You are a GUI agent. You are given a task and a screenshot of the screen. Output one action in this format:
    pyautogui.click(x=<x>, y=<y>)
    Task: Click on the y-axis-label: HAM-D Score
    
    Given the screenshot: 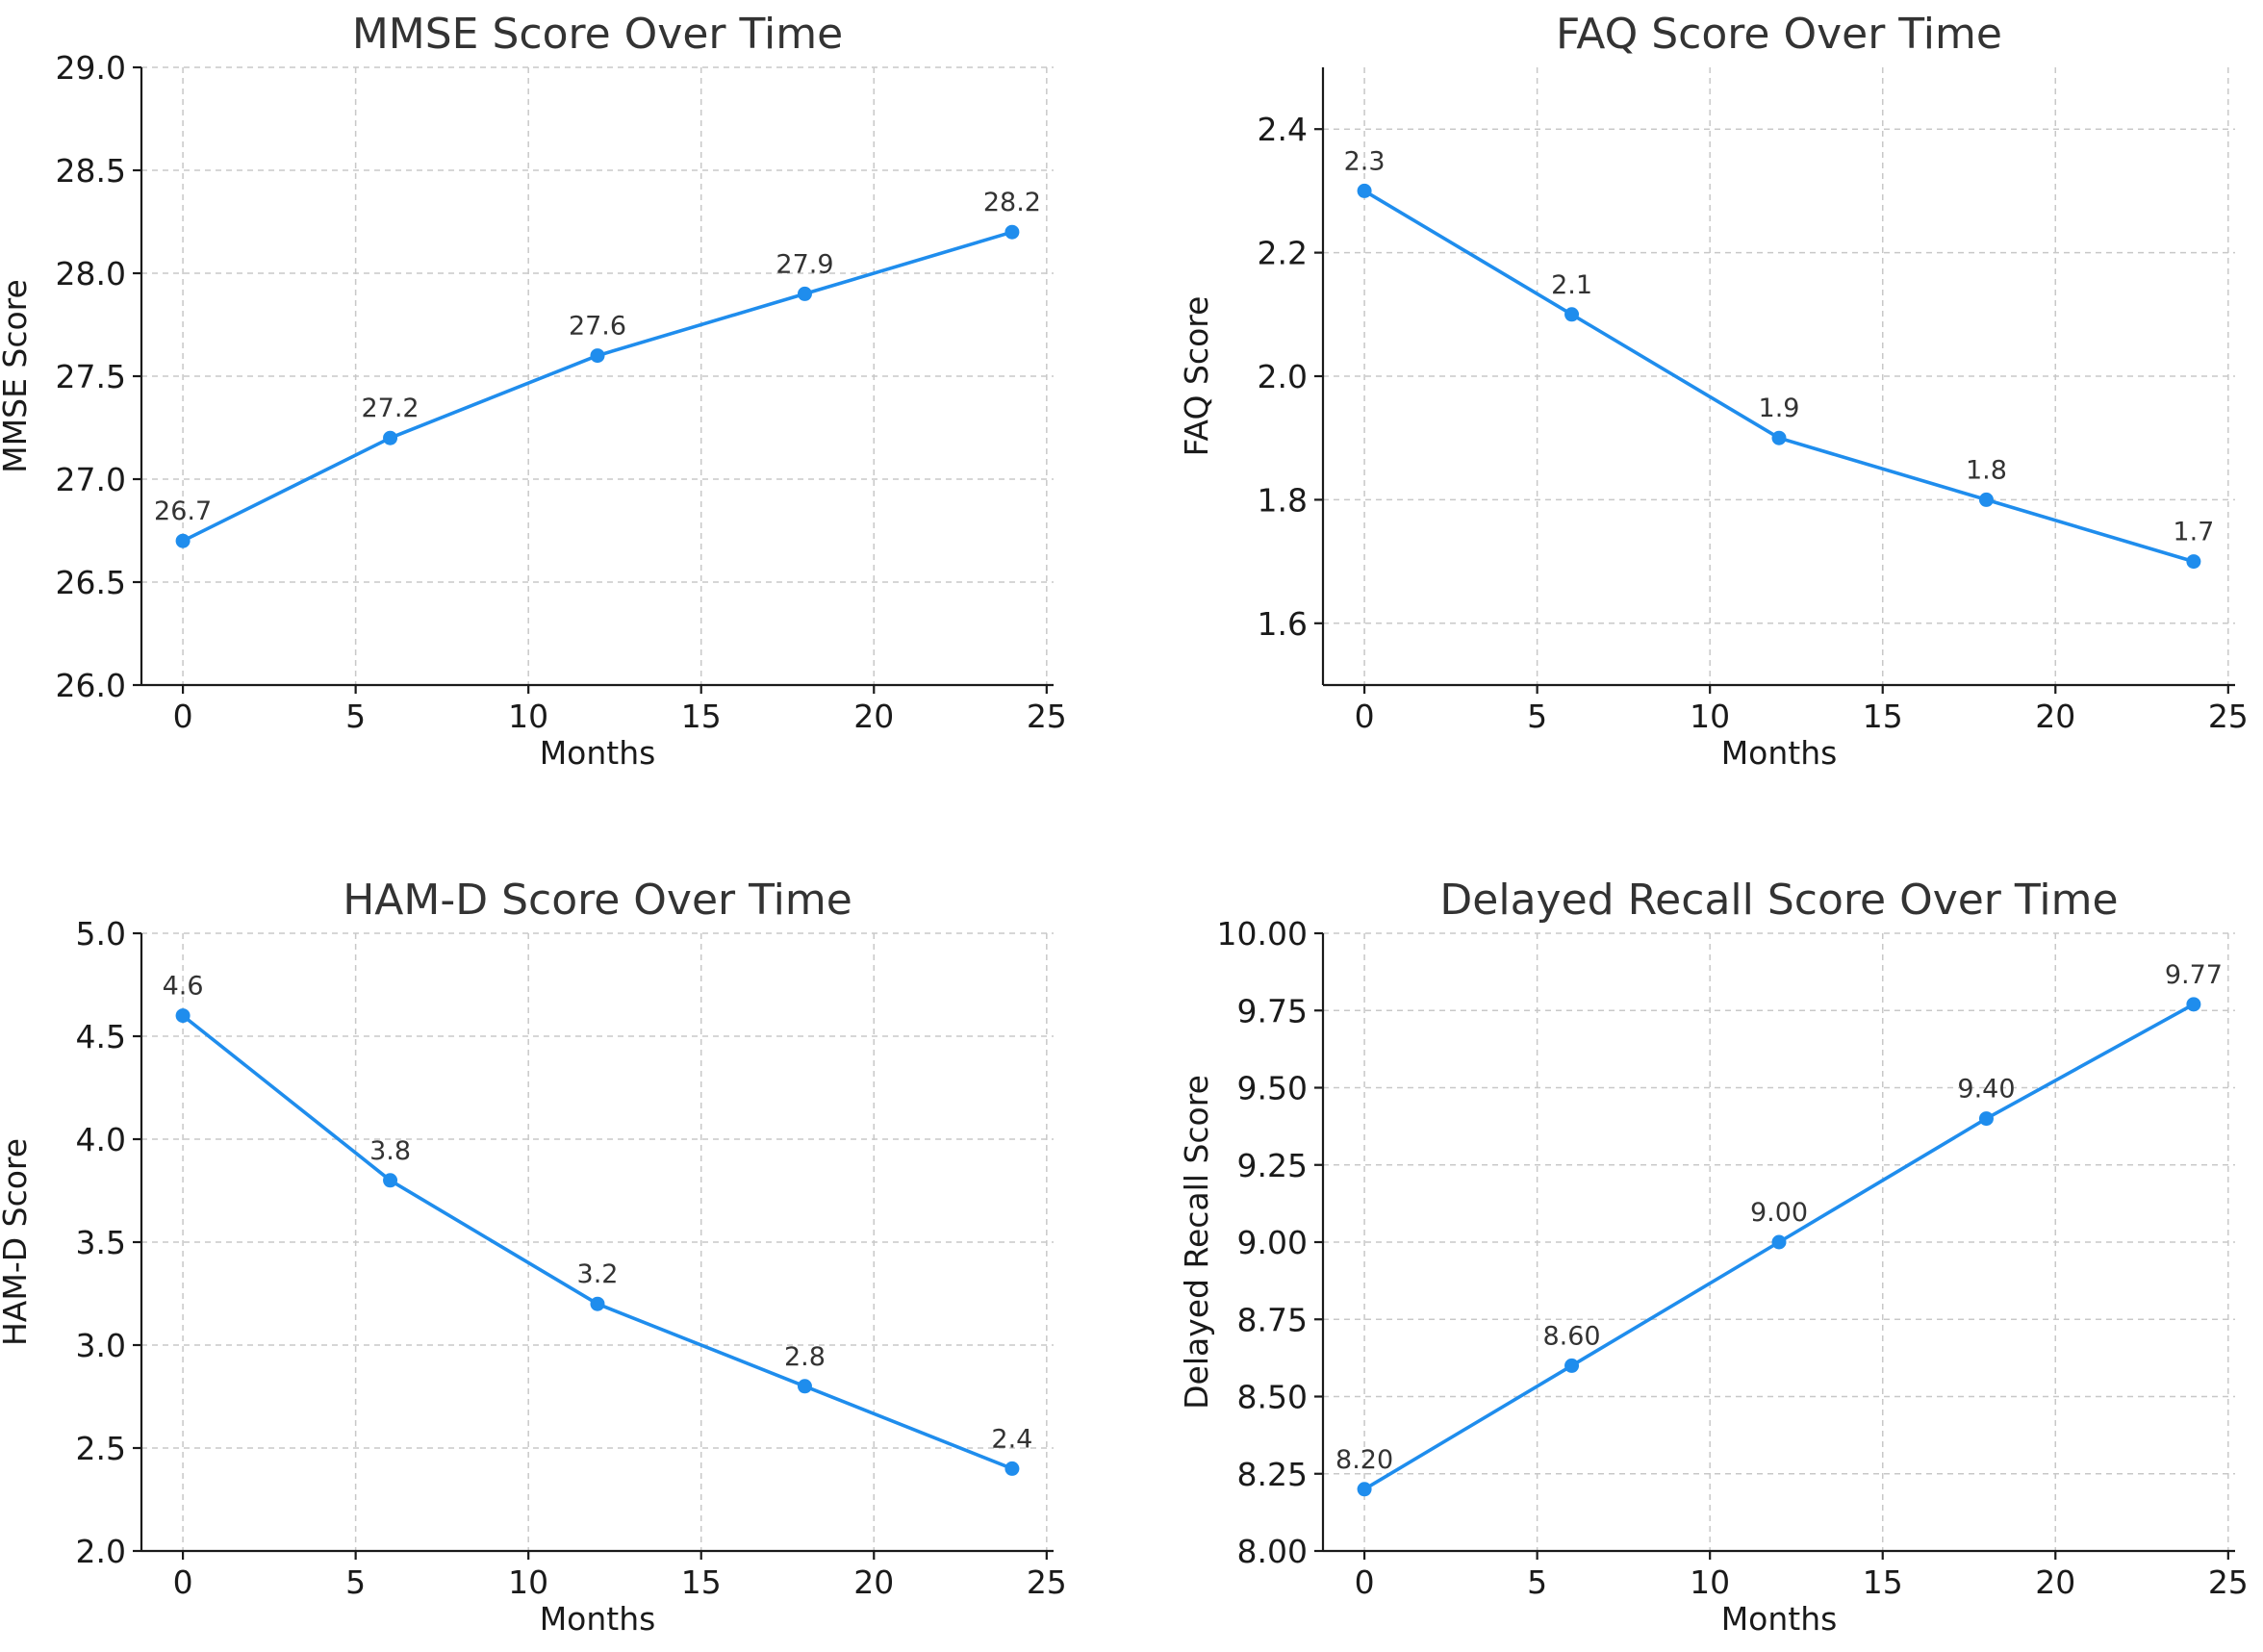 What is the action you would take?
    pyautogui.click(x=17, y=1242)
    